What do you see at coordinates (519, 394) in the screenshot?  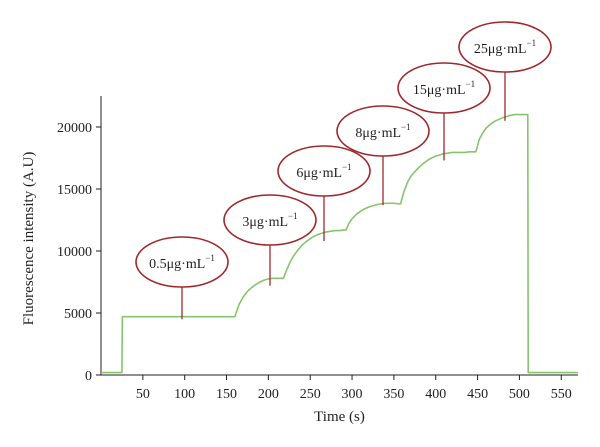 I see `x-tick-label: 500` at bounding box center [519, 394].